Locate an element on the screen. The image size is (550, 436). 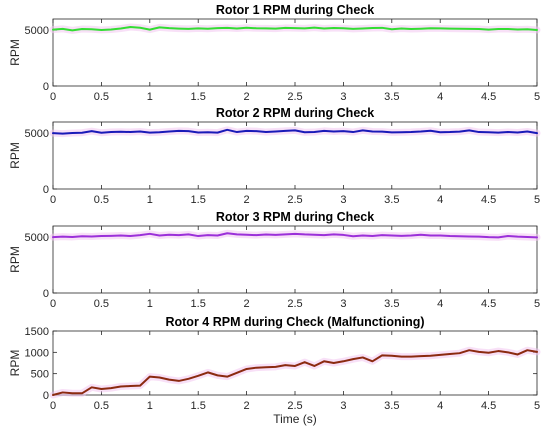
y-tick-label: 1000 is located at coordinates (37, 353).